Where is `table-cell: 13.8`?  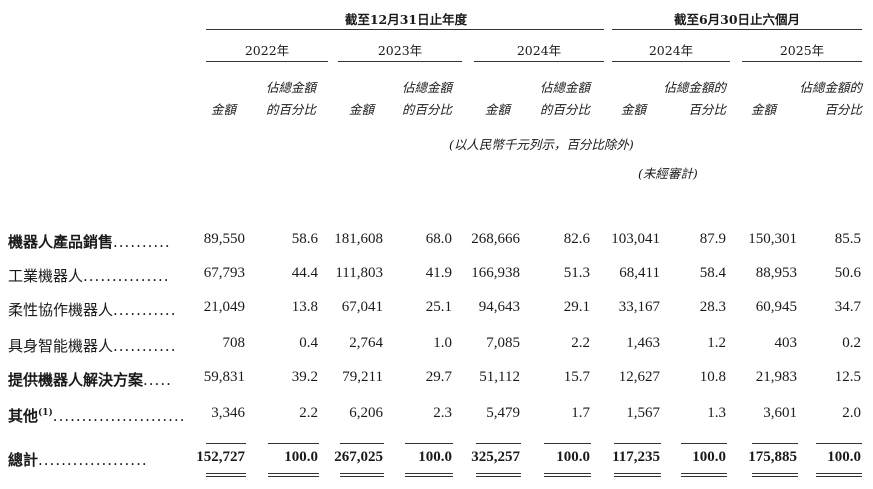 table-cell: 13.8 is located at coordinates (304, 307).